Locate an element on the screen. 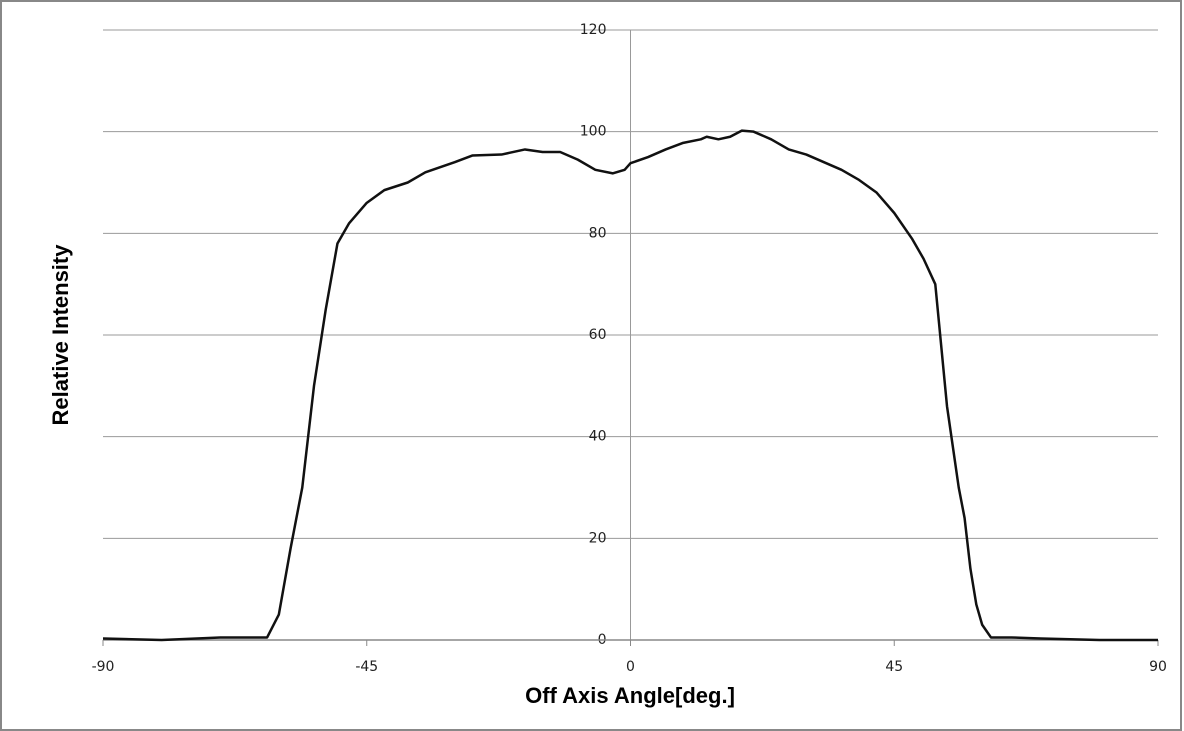 The height and width of the screenshot is (731, 1184). x-tick-label: 0 is located at coordinates (630, 667).